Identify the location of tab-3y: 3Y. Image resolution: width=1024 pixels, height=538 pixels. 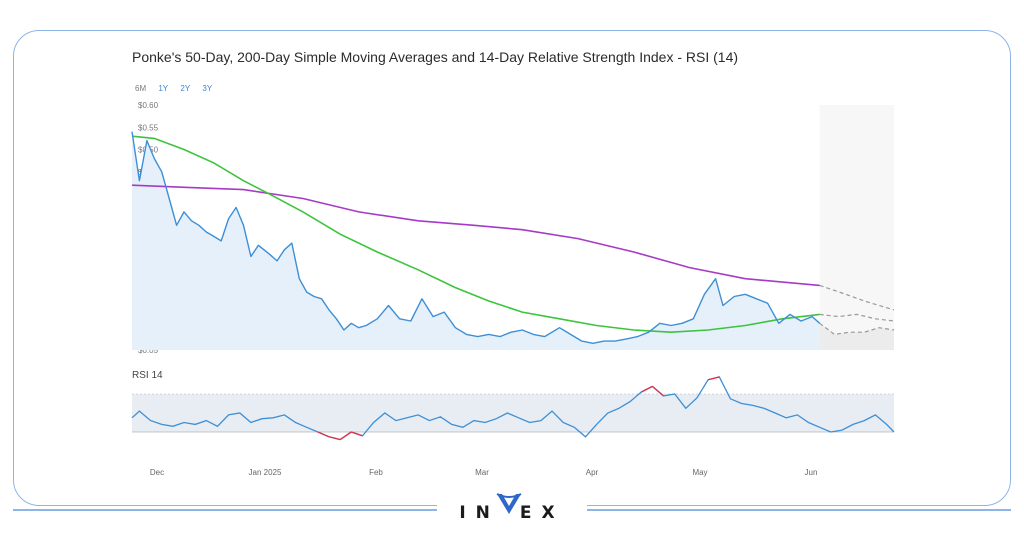
(207, 88).